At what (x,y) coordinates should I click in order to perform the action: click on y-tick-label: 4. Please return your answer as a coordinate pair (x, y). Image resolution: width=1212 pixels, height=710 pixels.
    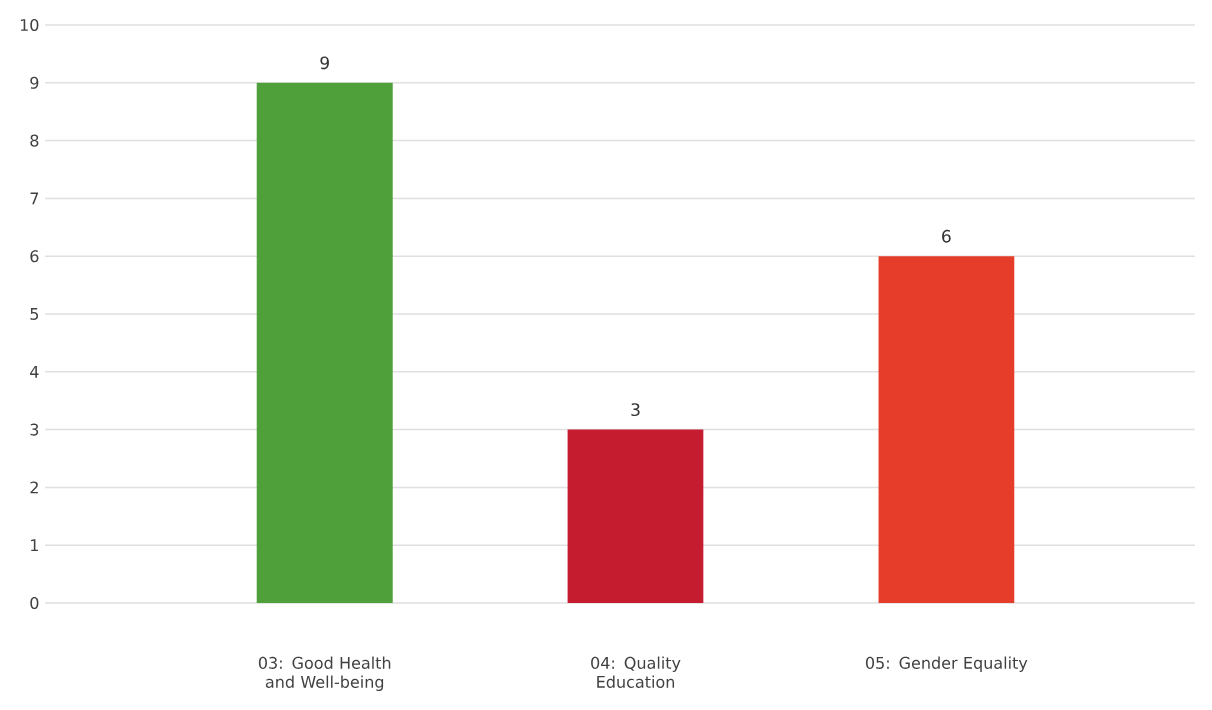
    Looking at the image, I should click on (34, 371).